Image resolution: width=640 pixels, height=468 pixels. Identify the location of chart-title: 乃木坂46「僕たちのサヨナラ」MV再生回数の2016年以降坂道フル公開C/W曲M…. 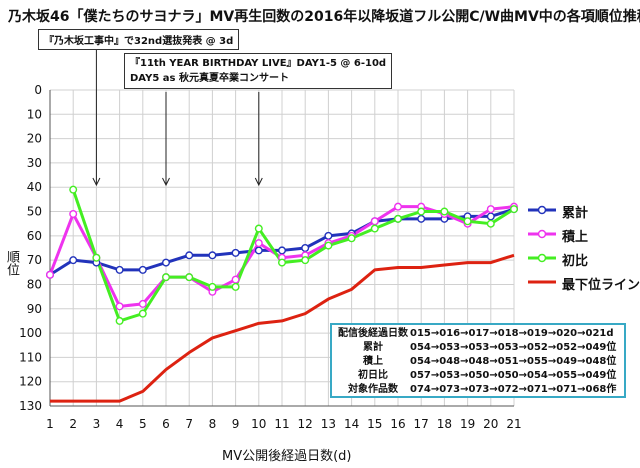
(324, 17).